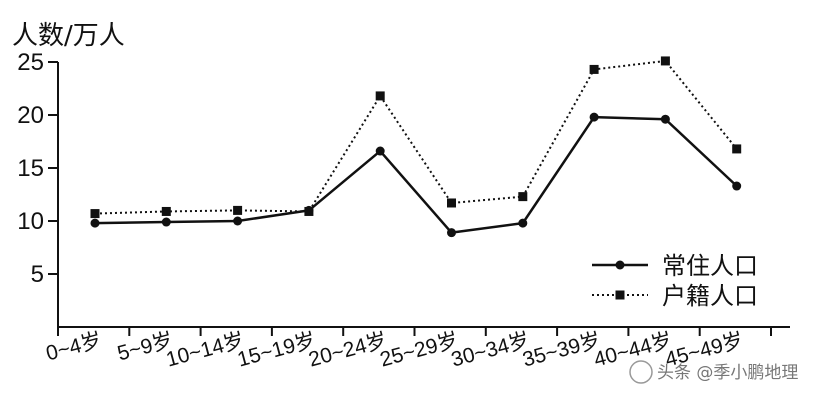 This screenshot has width=821, height=402. What do you see at coordinates (37, 274) in the screenshot?
I see `y-tick-label: 5` at bounding box center [37, 274].